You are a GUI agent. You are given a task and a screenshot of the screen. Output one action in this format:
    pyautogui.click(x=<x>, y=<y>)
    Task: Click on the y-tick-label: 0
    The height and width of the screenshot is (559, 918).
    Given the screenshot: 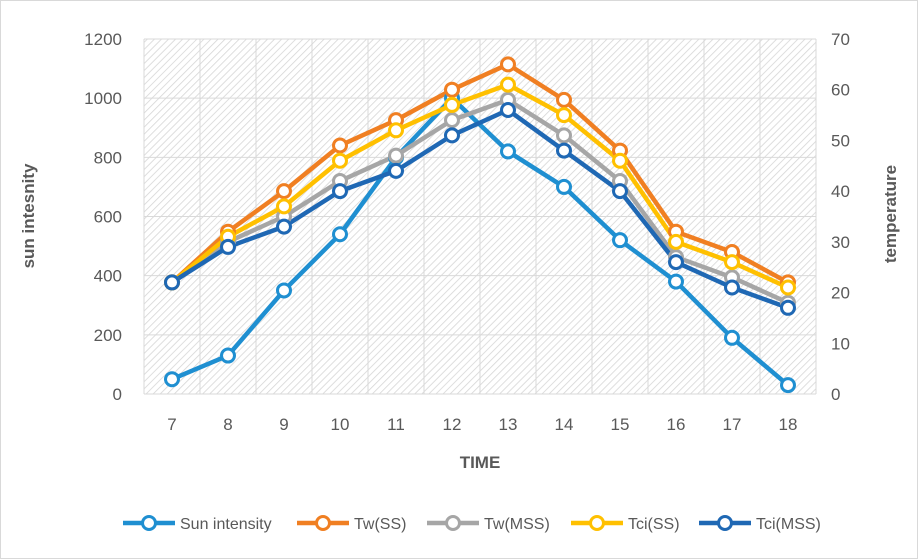 What is the action you would take?
    pyautogui.click(x=117, y=394)
    